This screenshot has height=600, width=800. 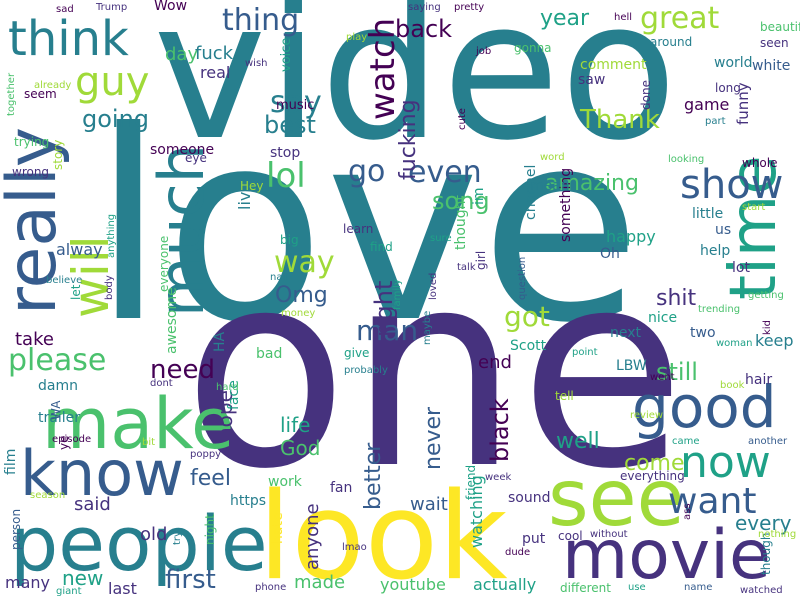 What do you see at coordinates (429, 504) in the screenshot?
I see `word-wait: wait` at bounding box center [429, 504].